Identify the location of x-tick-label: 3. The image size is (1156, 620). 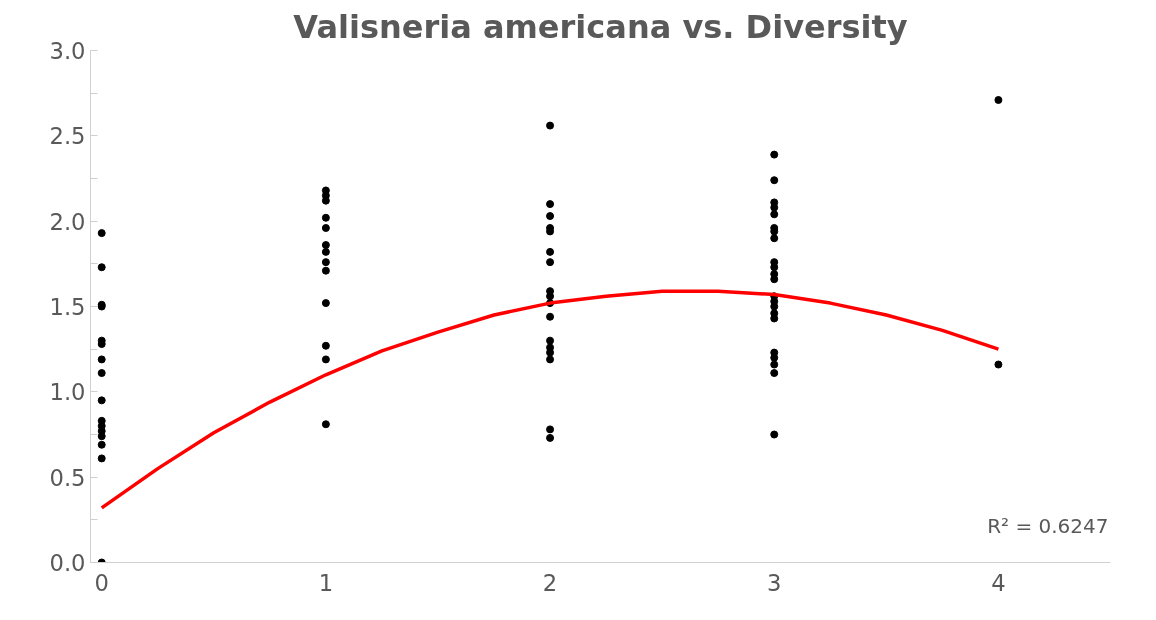
(774, 582).